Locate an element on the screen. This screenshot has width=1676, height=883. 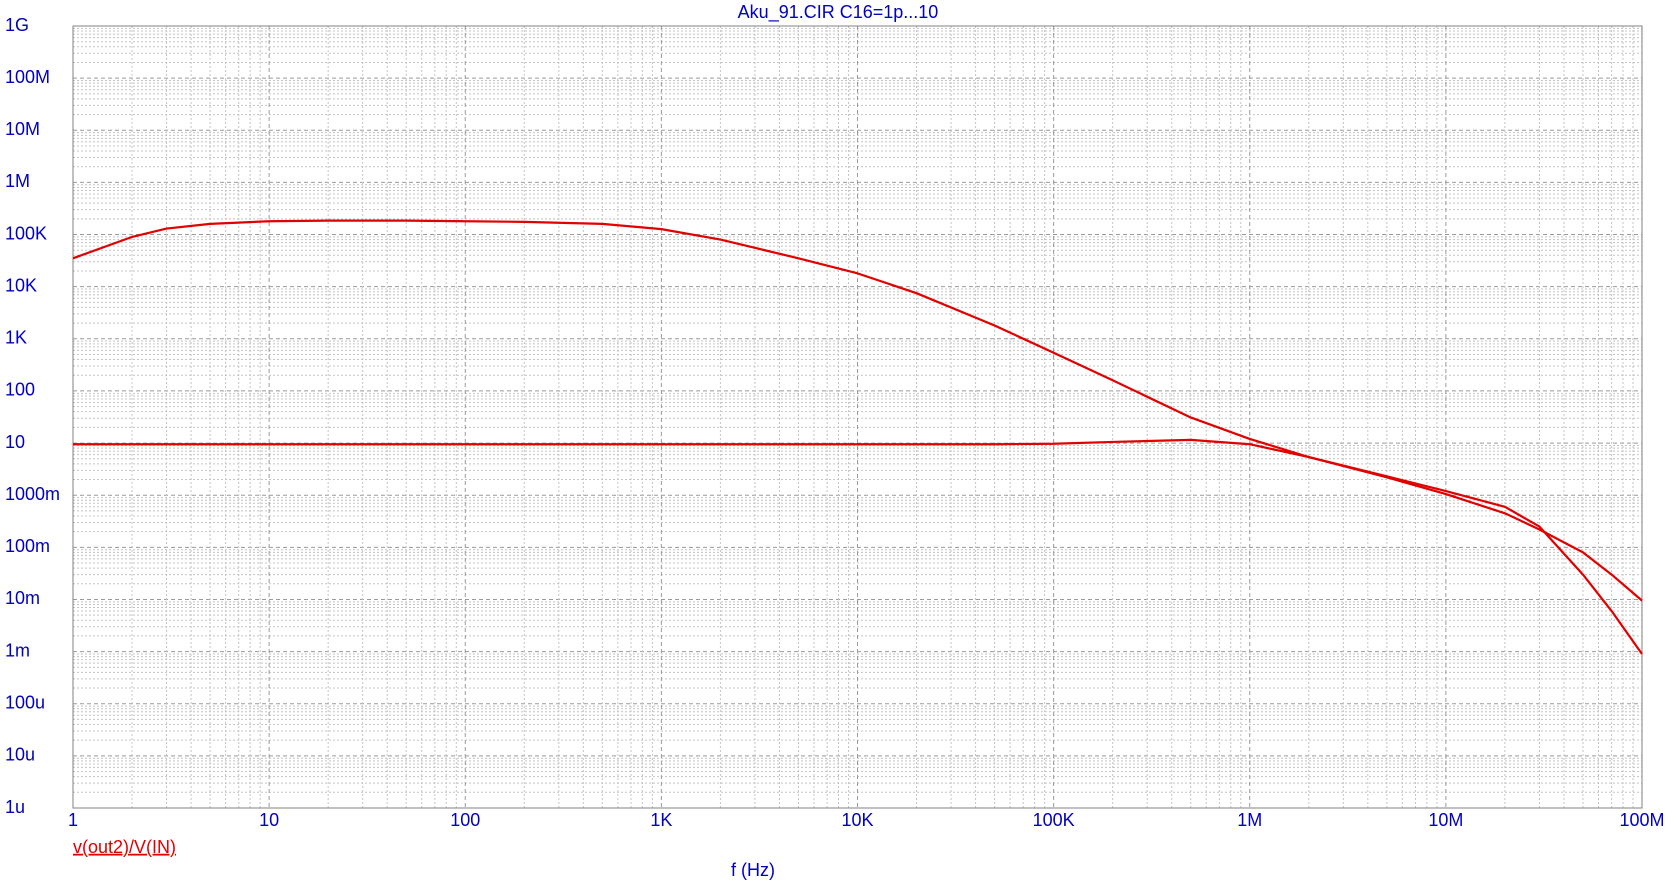
chart-title: Aku_91.CIR C16=1p...10 is located at coordinates (838, 12).